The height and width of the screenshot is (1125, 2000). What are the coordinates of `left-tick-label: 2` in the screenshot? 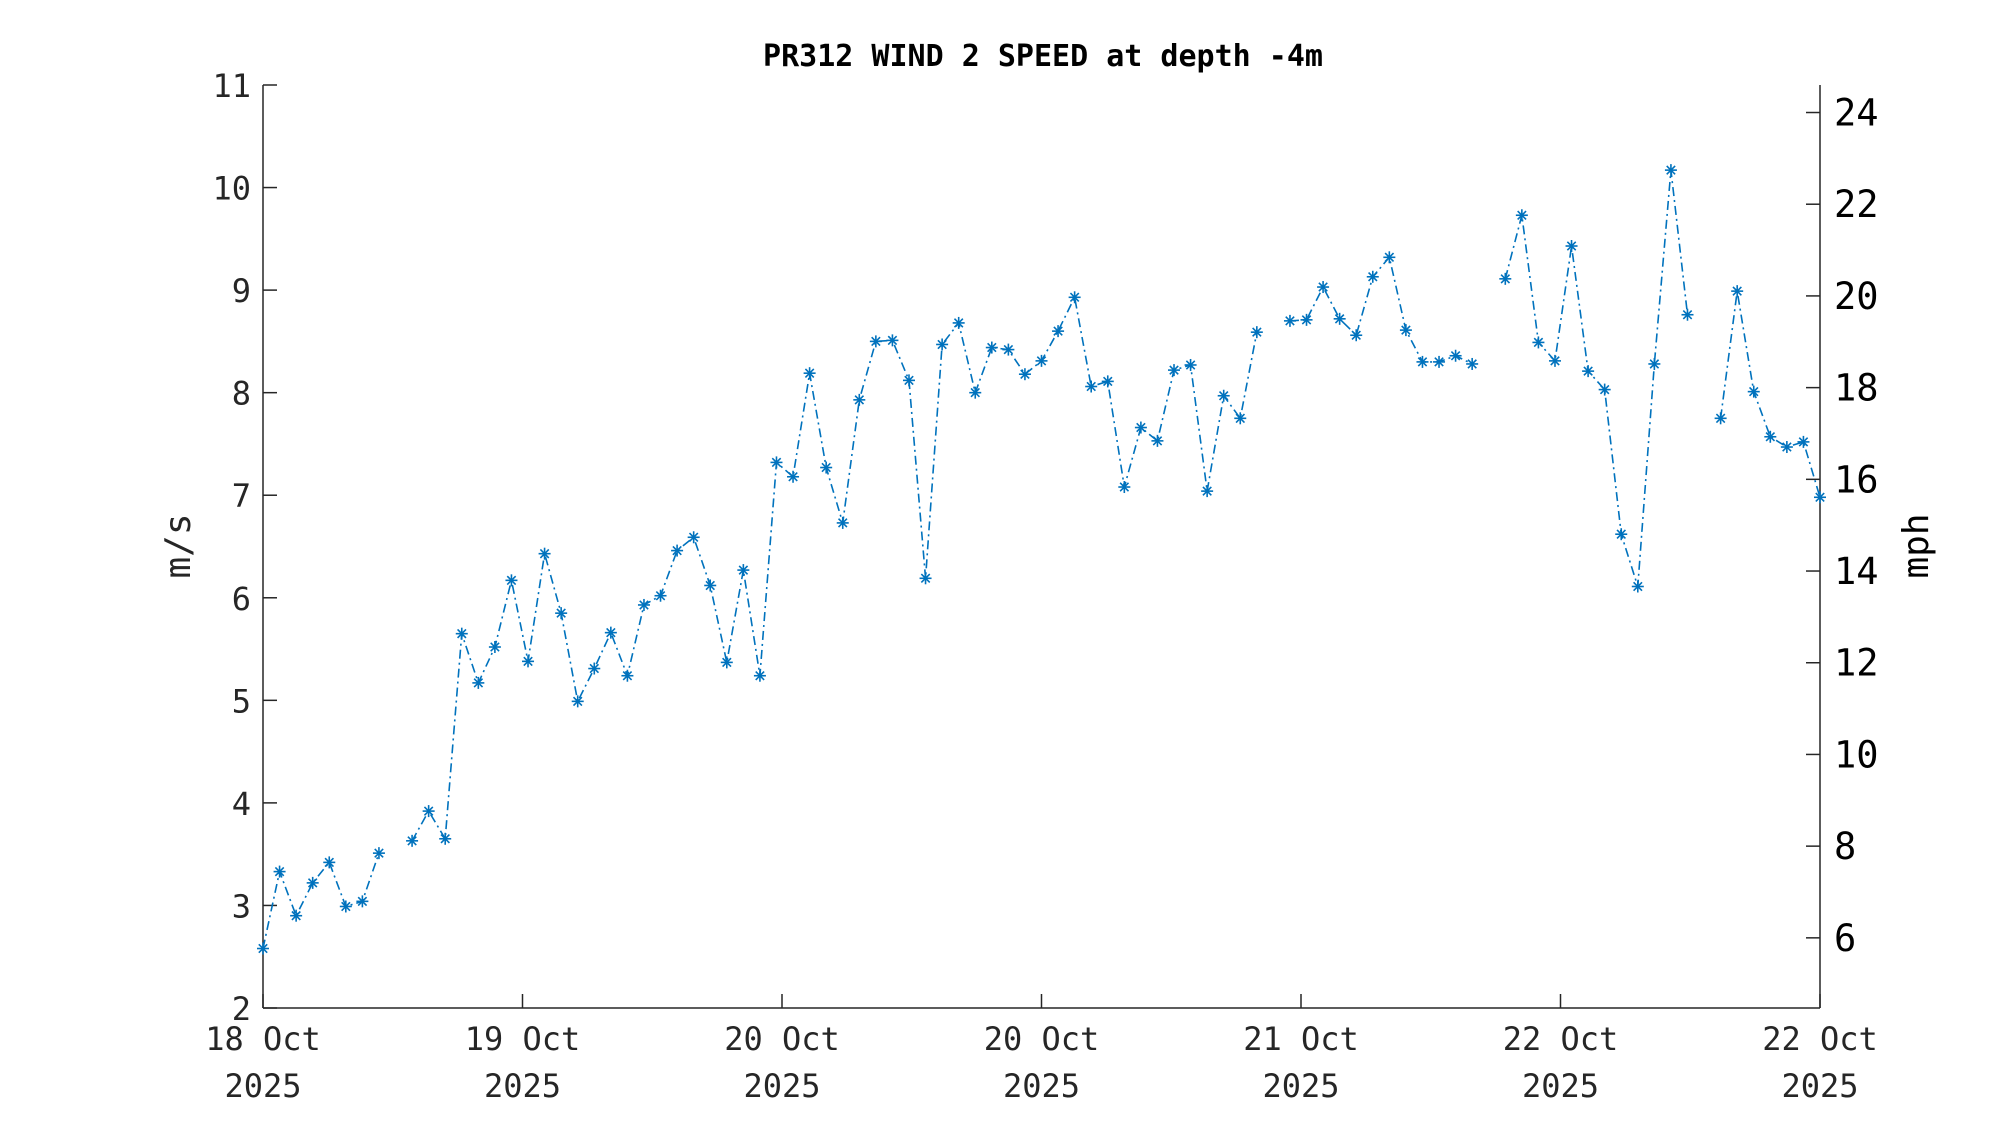 It's located at (241, 1009).